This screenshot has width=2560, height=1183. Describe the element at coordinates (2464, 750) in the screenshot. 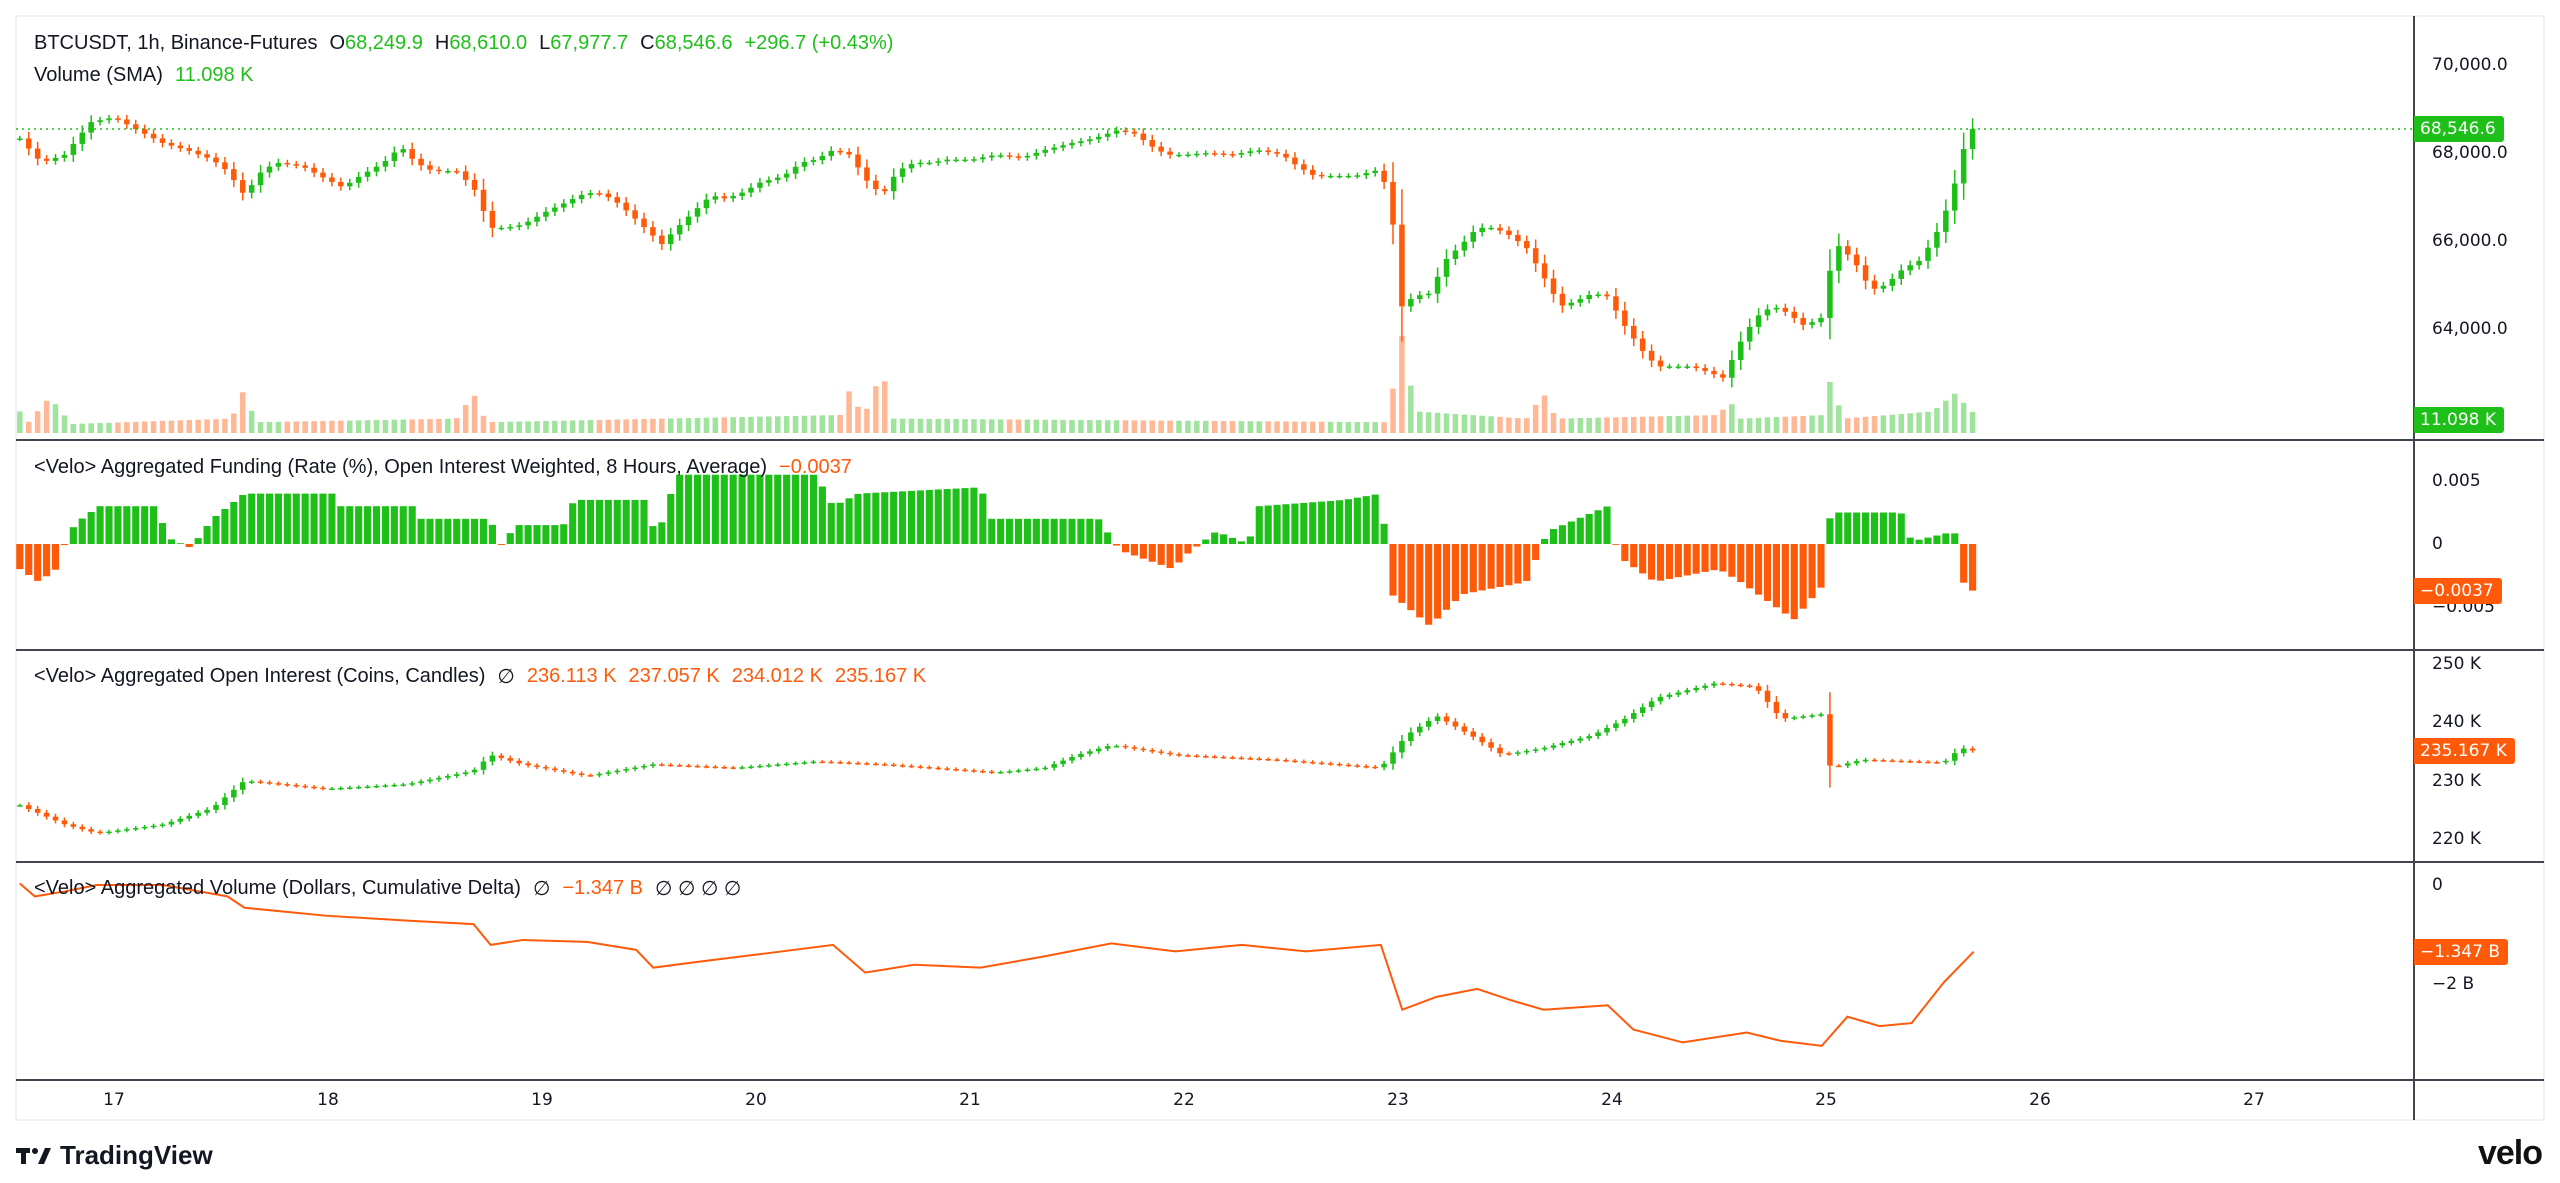

I see `oi-badge: 235.167 K` at that location.